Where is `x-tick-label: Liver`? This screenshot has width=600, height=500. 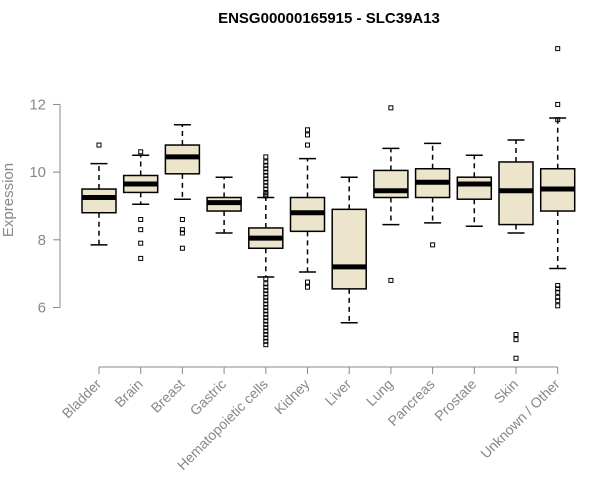
x-tick-label: Liver is located at coordinates (338, 392).